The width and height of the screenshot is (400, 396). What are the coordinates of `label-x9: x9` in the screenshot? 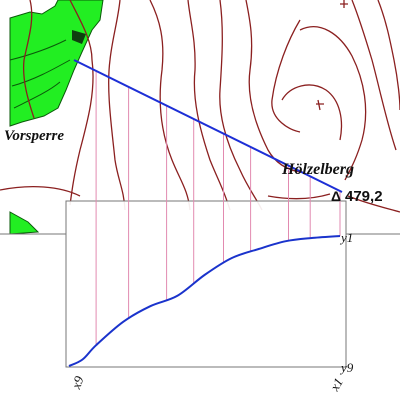 It's located at (77, 383).